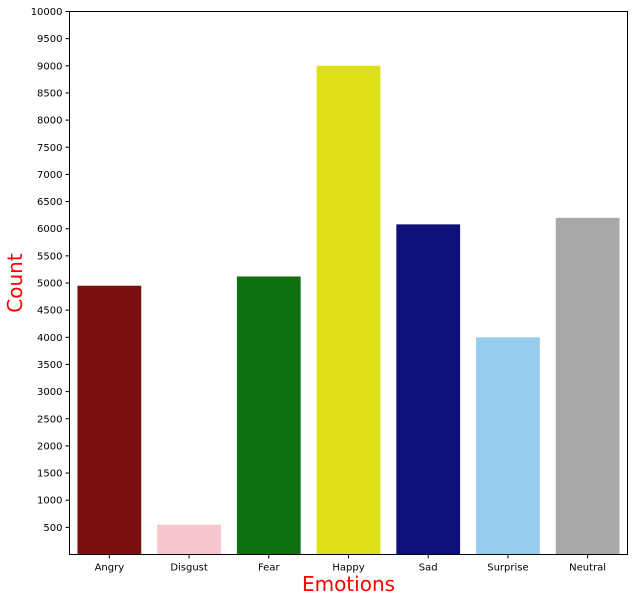 The height and width of the screenshot is (602, 633). I want to click on y-tick-label: 2000, so click(49, 446).